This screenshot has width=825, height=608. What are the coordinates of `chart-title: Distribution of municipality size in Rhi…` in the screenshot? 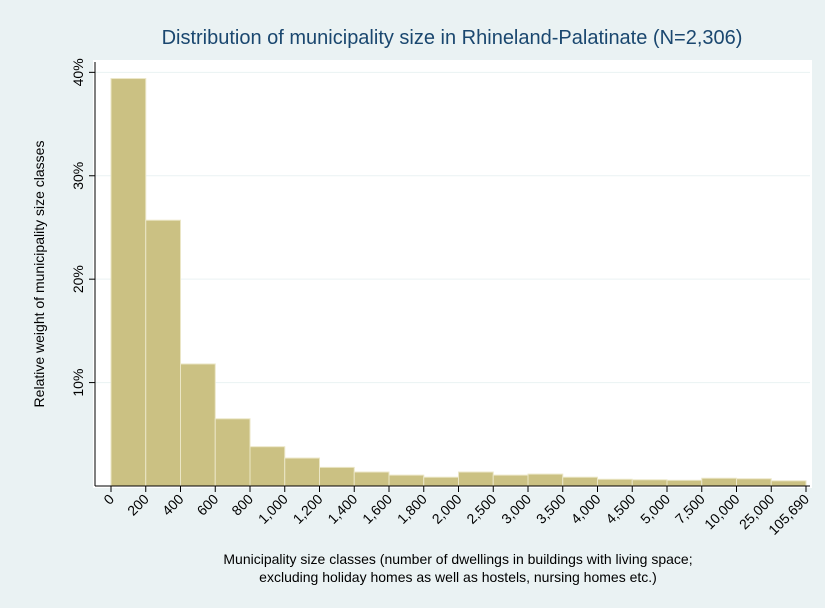 It's located at (452, 38).